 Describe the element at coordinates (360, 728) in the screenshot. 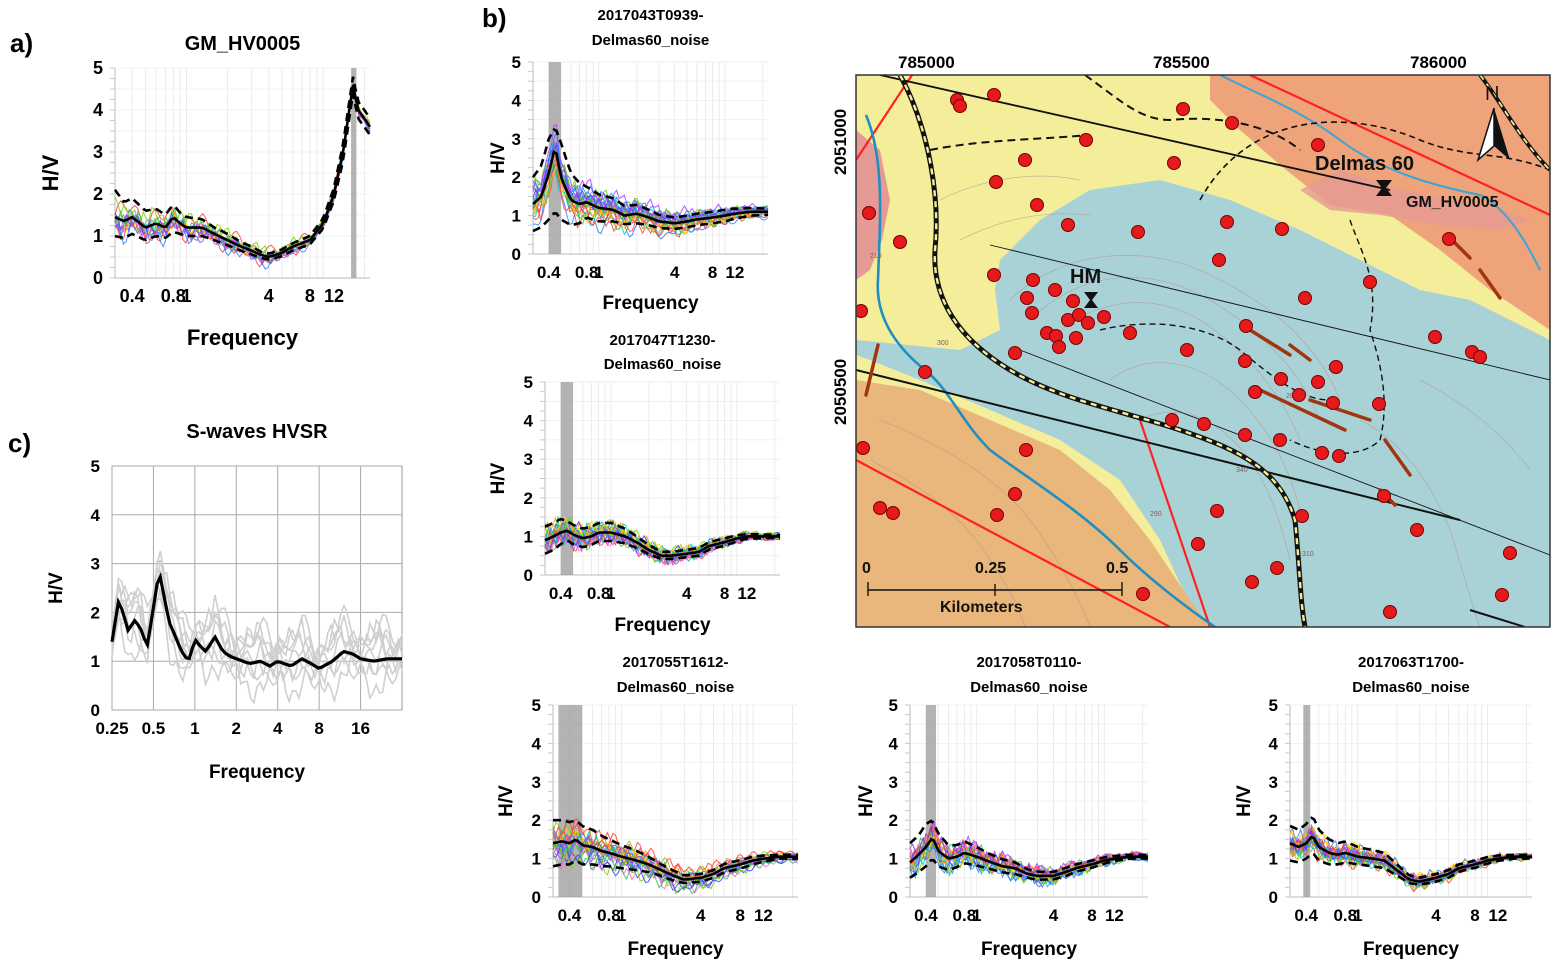

I see `x-tick-label: 16` at that location.